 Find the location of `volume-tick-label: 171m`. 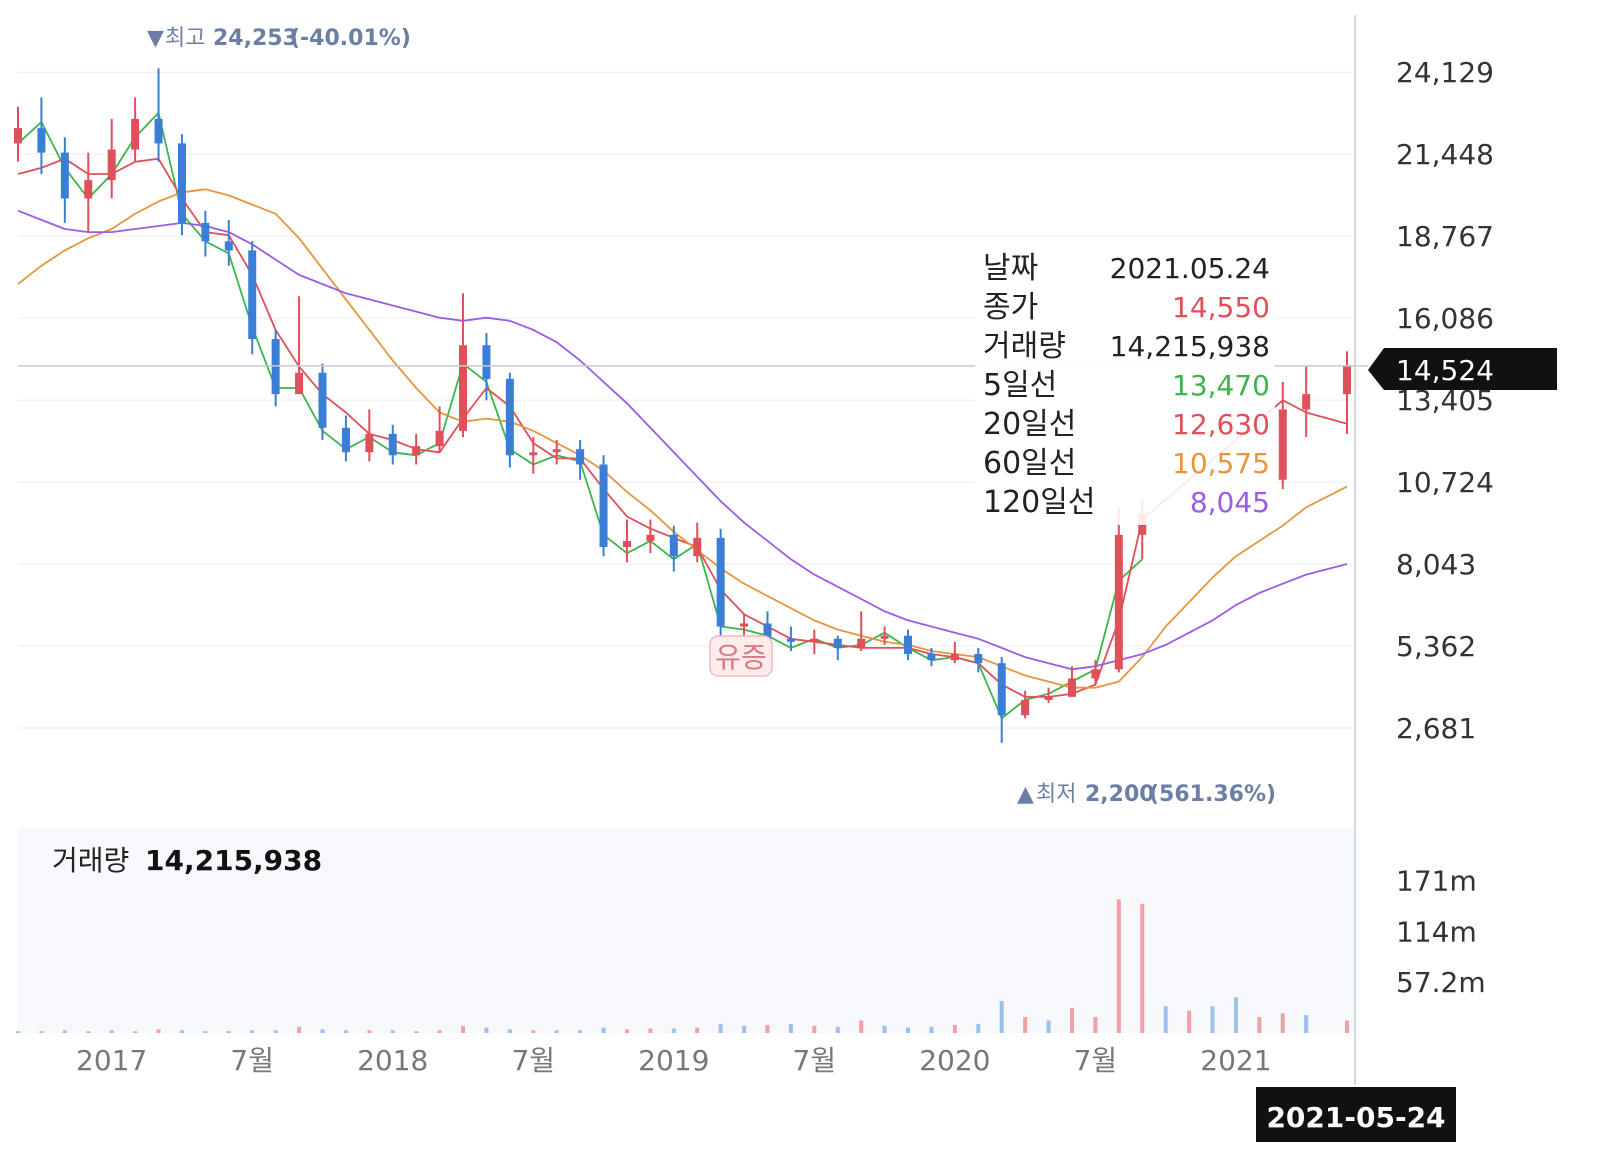

volume-tick-label: 171m is located at coordinates (1436, 881).